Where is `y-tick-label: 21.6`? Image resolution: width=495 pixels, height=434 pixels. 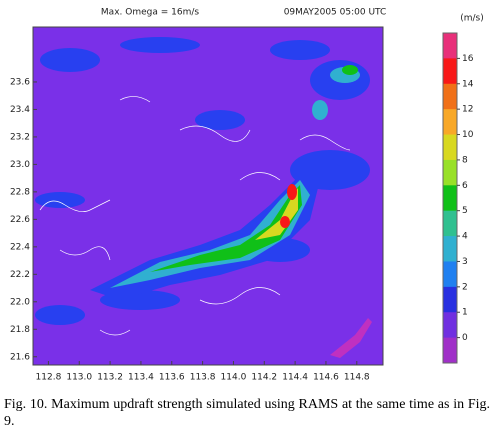 y-tick-label: 21.6 is located at coordinates (20, 357).